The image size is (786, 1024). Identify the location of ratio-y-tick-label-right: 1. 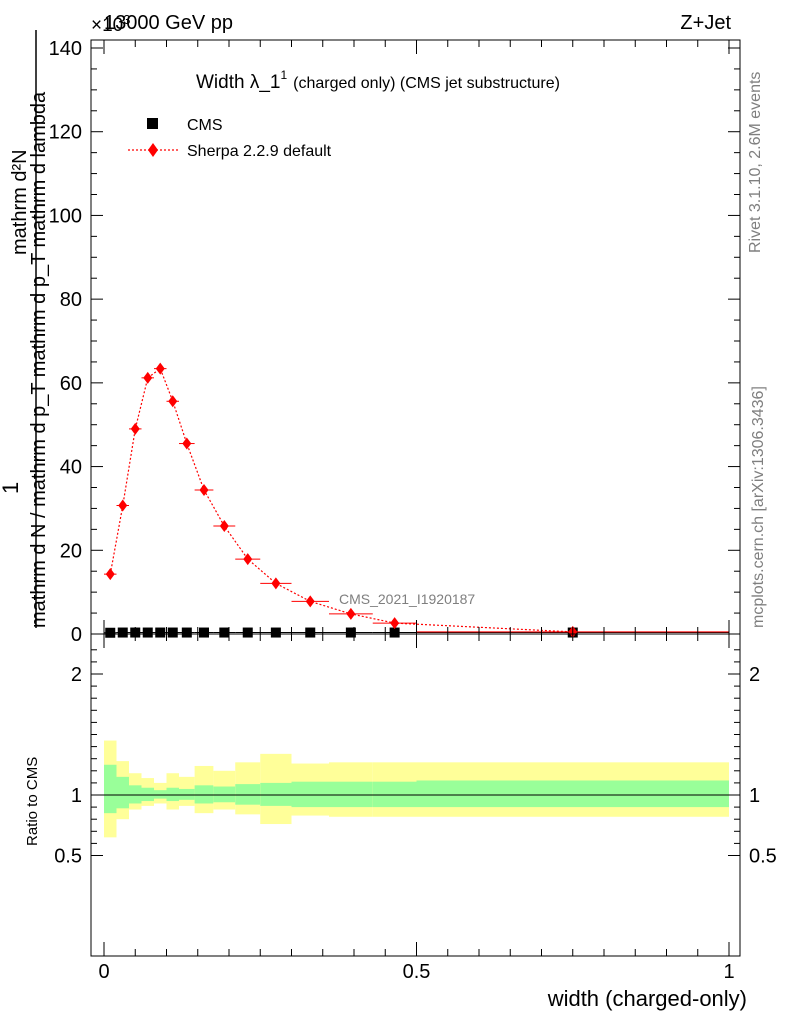
(754, 796).